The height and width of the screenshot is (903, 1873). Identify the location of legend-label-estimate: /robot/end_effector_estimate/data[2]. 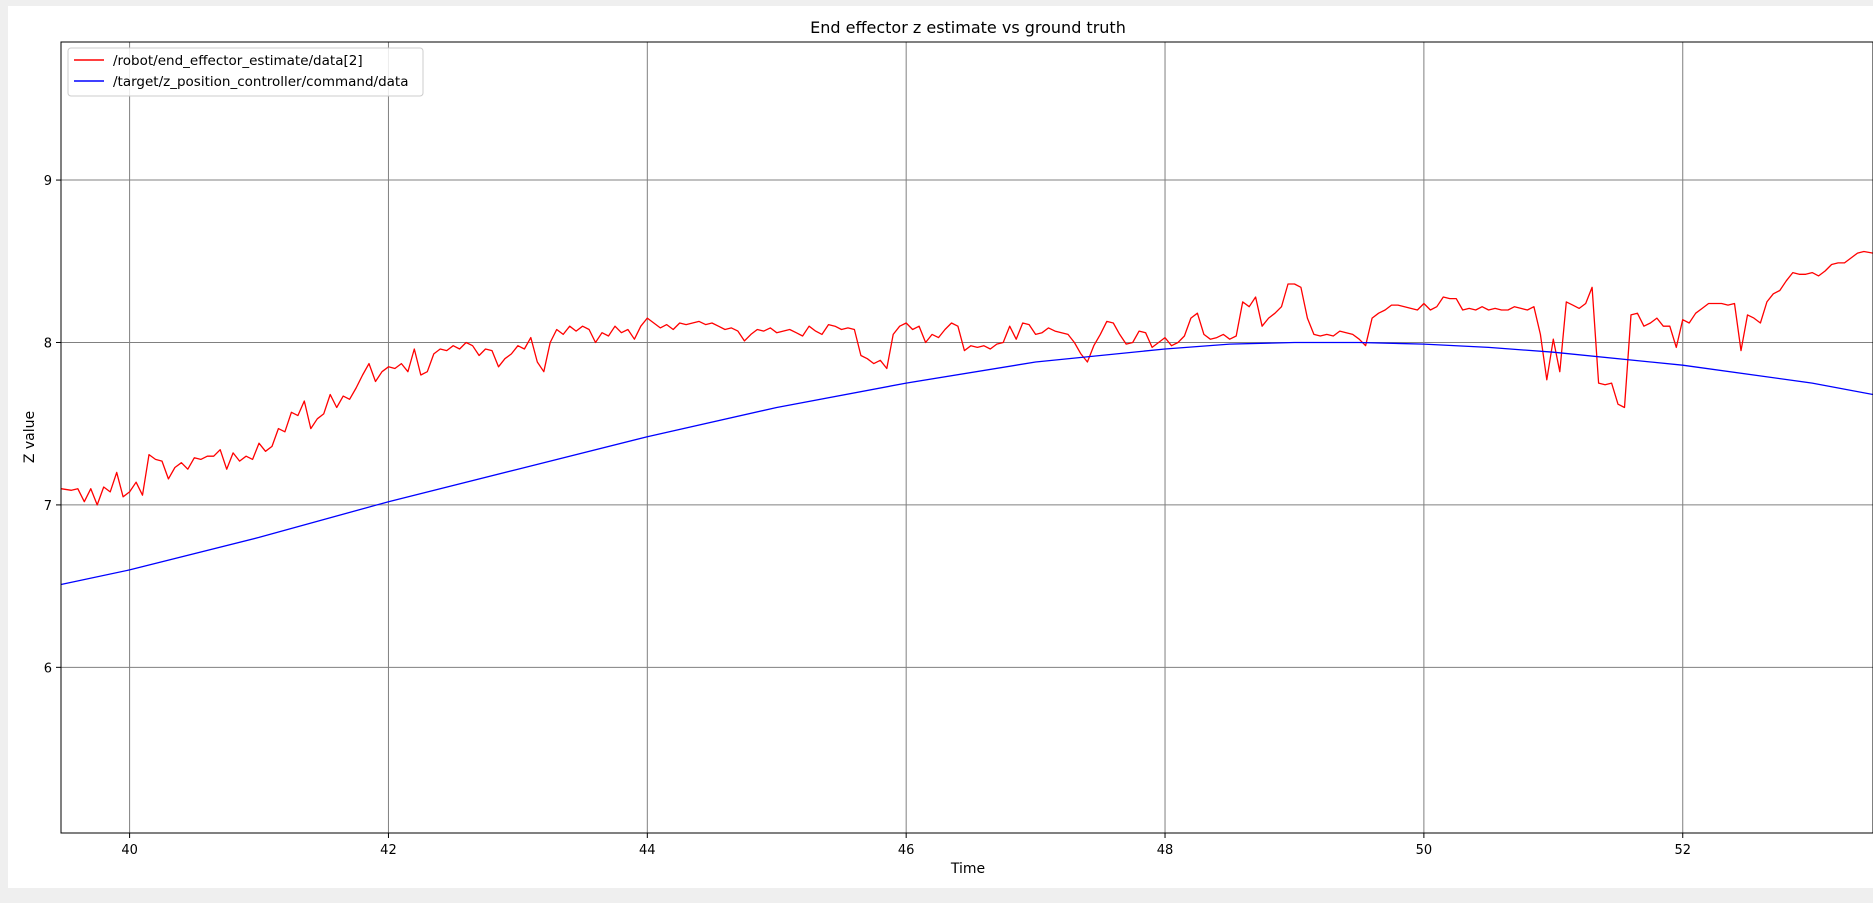
(238, 61).